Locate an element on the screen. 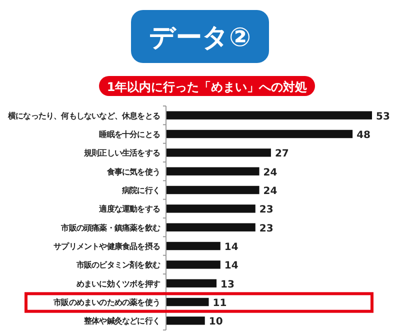  y-tick-label: 市販のビタミン剤を飲む is located at coordinates (117, 265).